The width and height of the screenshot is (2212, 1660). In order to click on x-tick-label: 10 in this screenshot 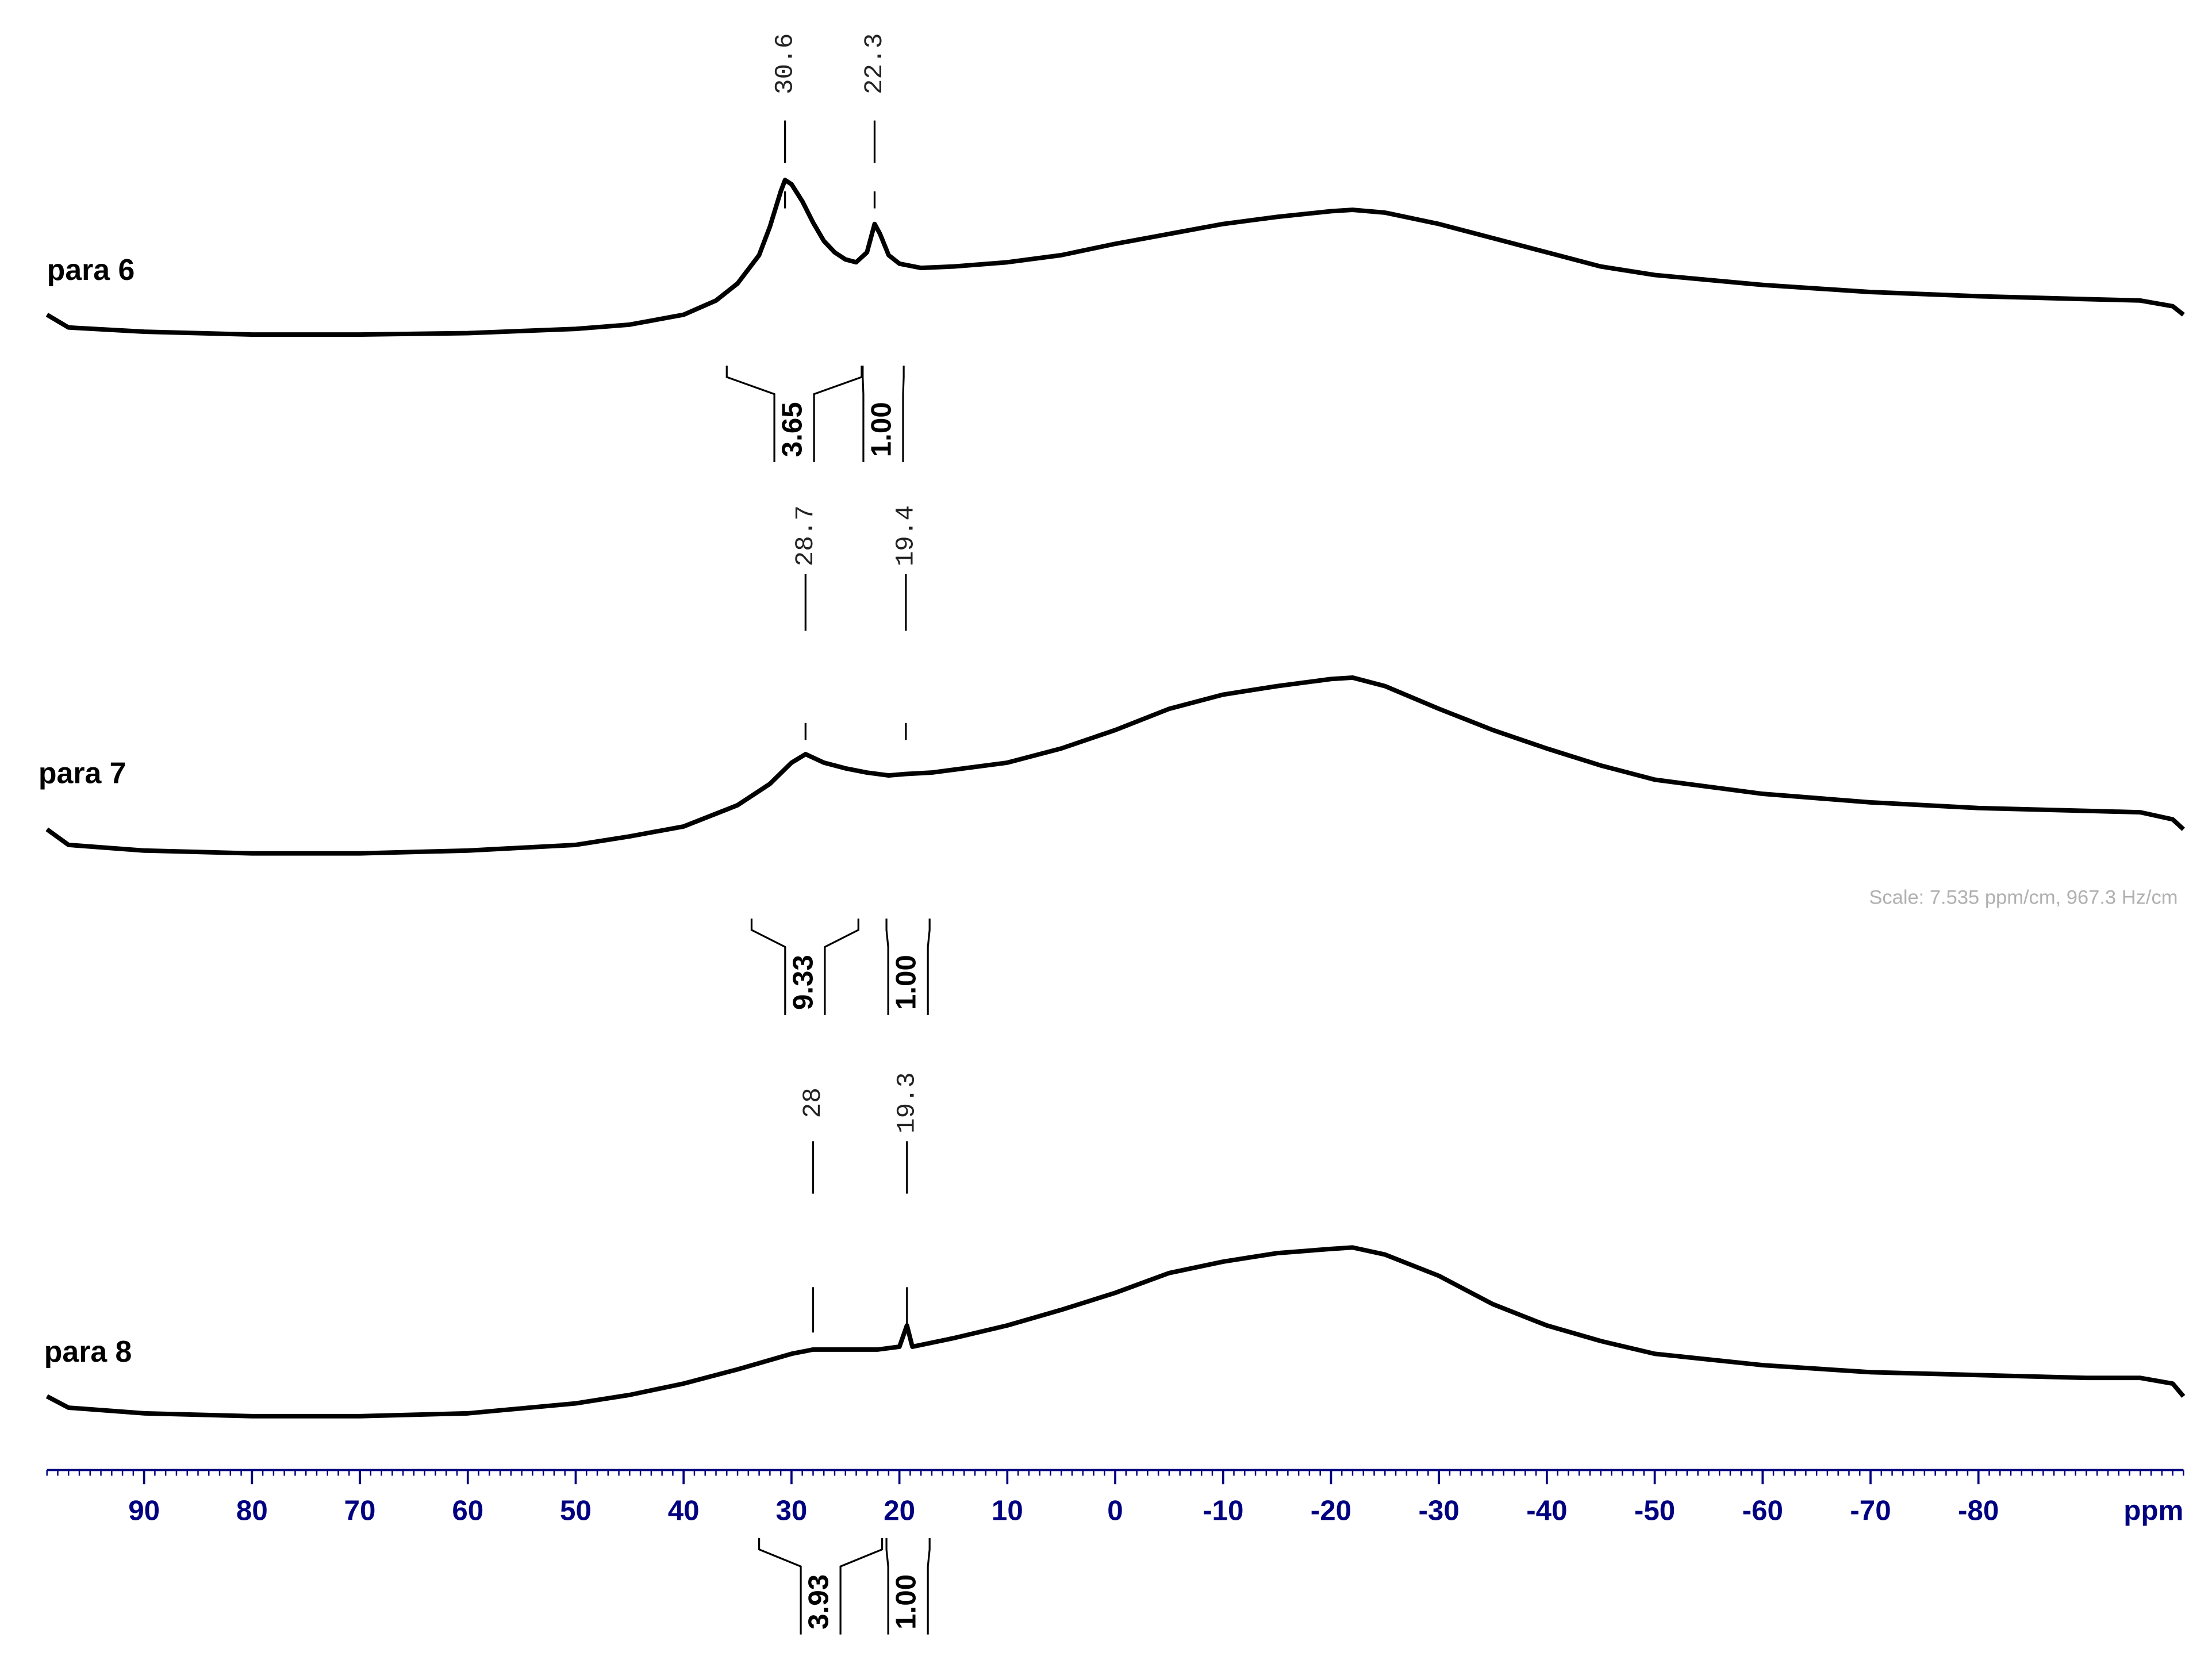, I will do `click(1007, 1511)`.